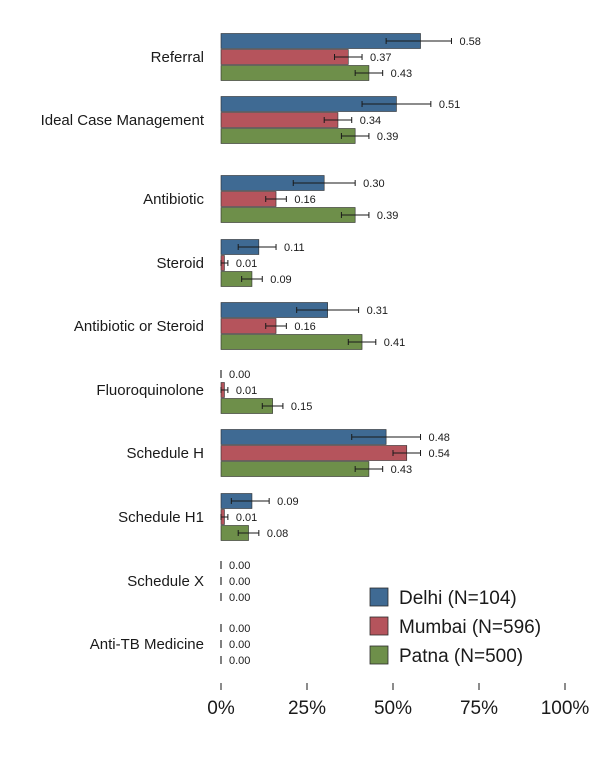  What do you see at coordinates (458, 598) in the screenshot?
I see `legend-label: Delhi (N=104)` at bounding box center [458, 598].